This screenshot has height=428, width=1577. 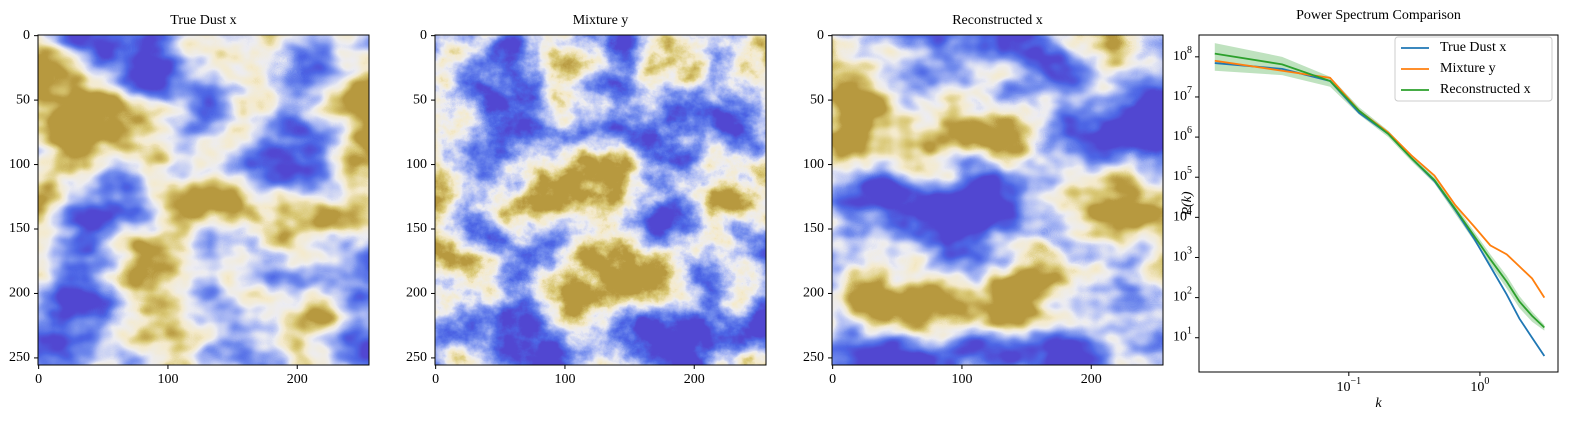 I want to click on tick-exp: 0, so click(x=1486, y=381).